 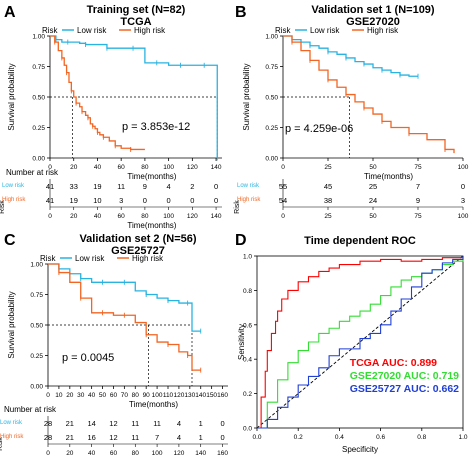 What do you see at coordinates (121, 200) in the screenshot?
I see `risk-count: 3` at bounding box center [121, 200].